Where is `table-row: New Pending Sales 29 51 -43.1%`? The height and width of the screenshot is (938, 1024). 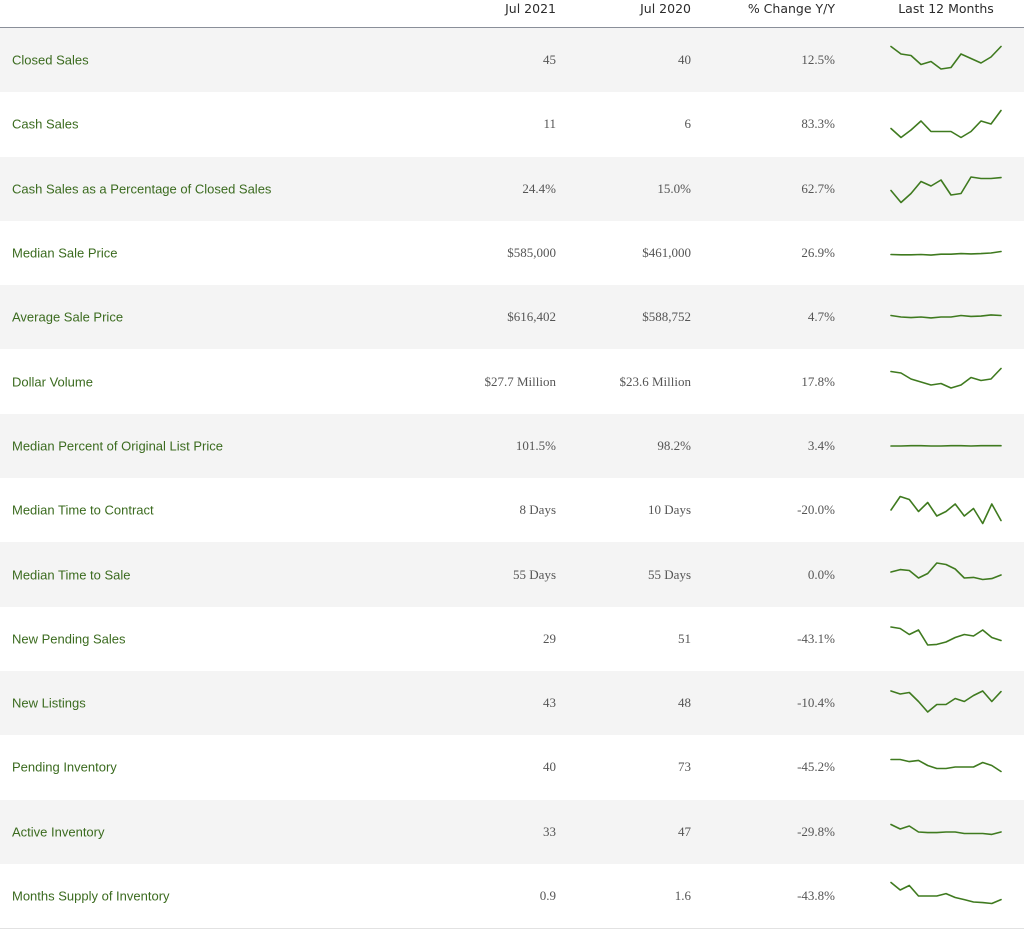 table-row: New Pending Sales 29 51 -43.1% is located at coordinates (512, 638).